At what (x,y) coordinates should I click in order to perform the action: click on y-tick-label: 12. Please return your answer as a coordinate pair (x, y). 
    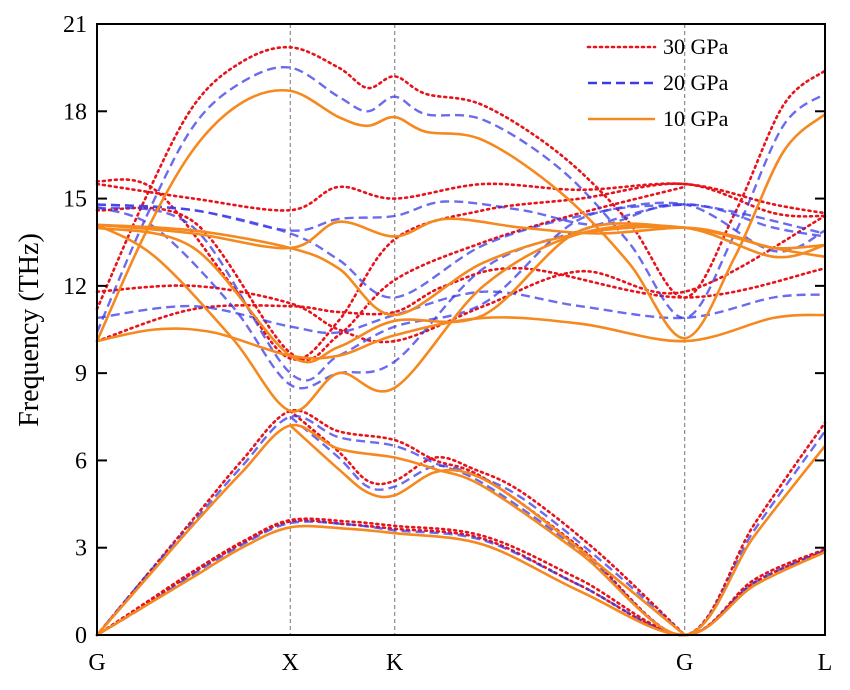
    Looking at the image, I should click on (75, 287).